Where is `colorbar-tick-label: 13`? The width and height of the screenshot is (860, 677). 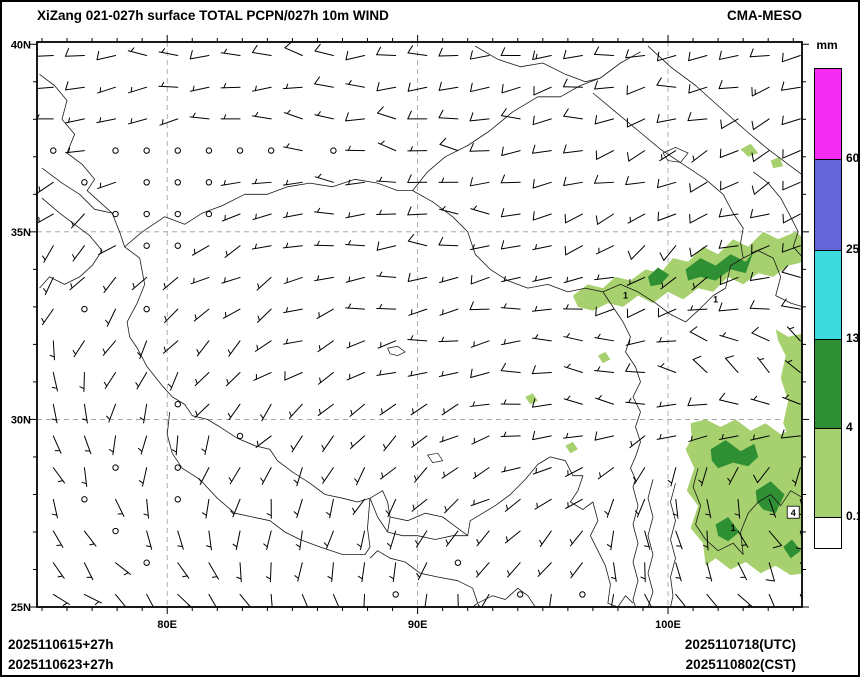
colorbar-tick-label: 13 is located at coordinates (853, 338).